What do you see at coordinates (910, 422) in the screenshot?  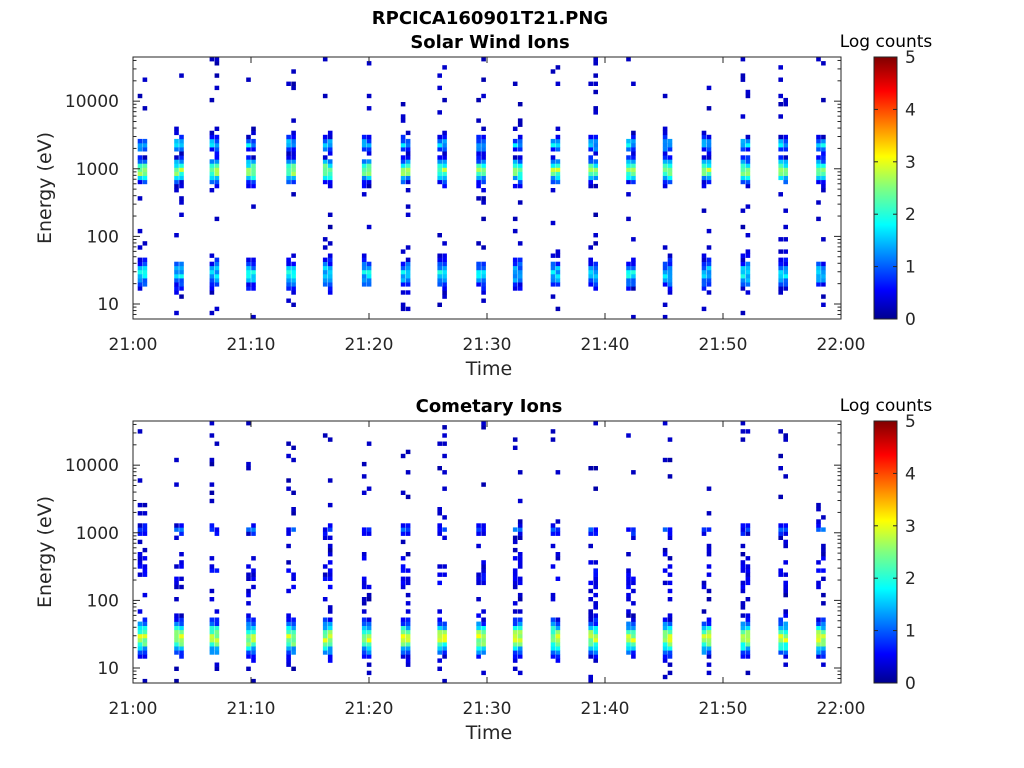 I see `colorbar-tick-label: 5` at bounding box center [910, 422].